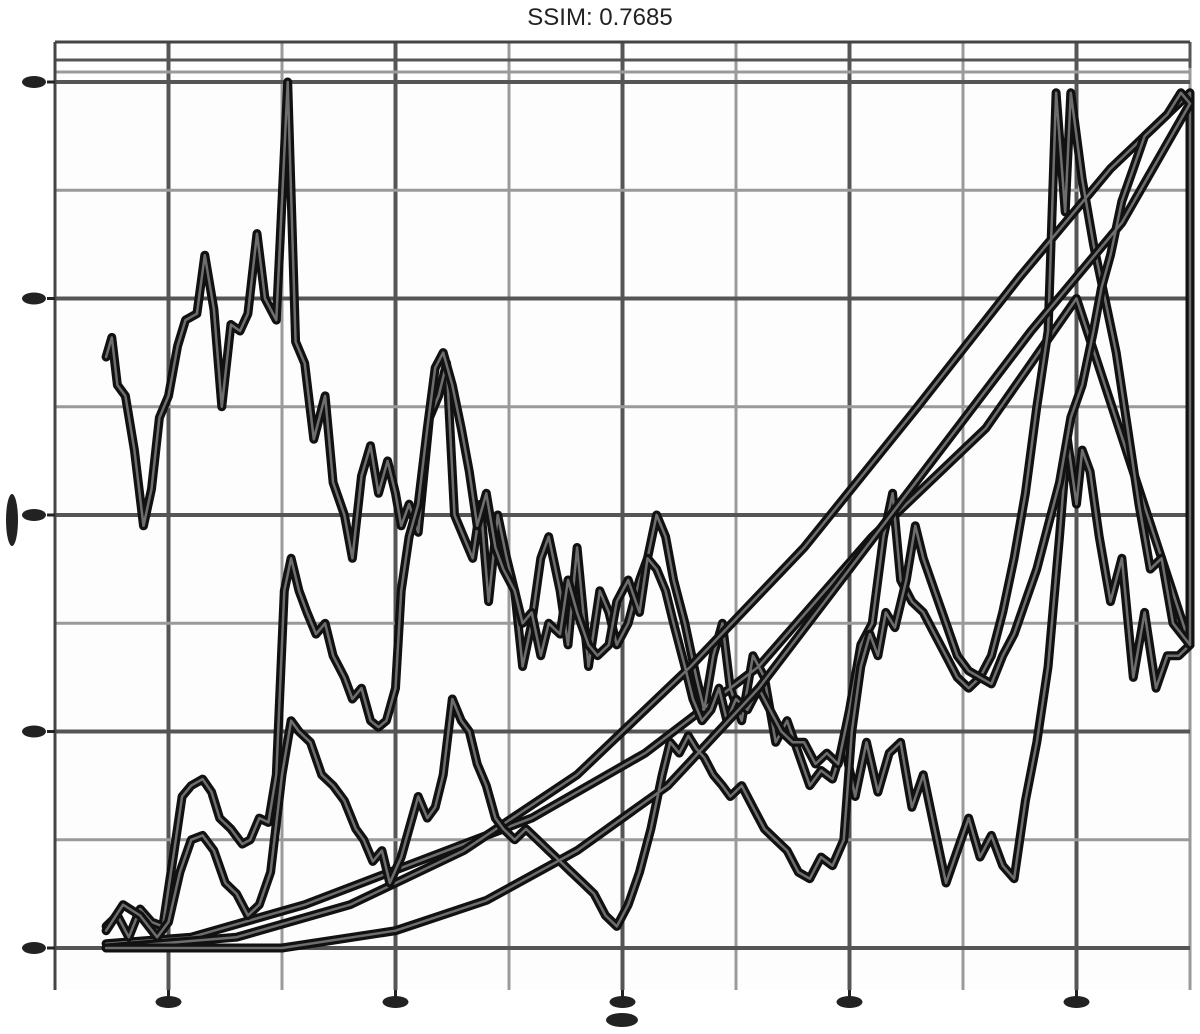 This screenshot has width=1200, height=1034. What do you see at coordinates (622, 1020) in the screenshot?
I see `x-axis-title-blob` at bounding box center [622, 1020].